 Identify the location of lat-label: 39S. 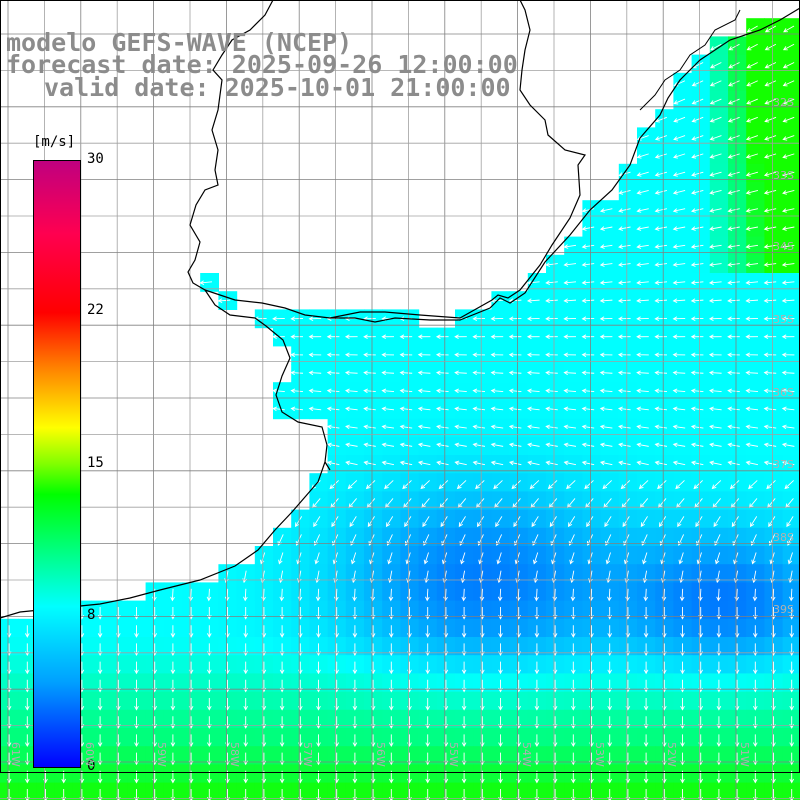
(783, 609).